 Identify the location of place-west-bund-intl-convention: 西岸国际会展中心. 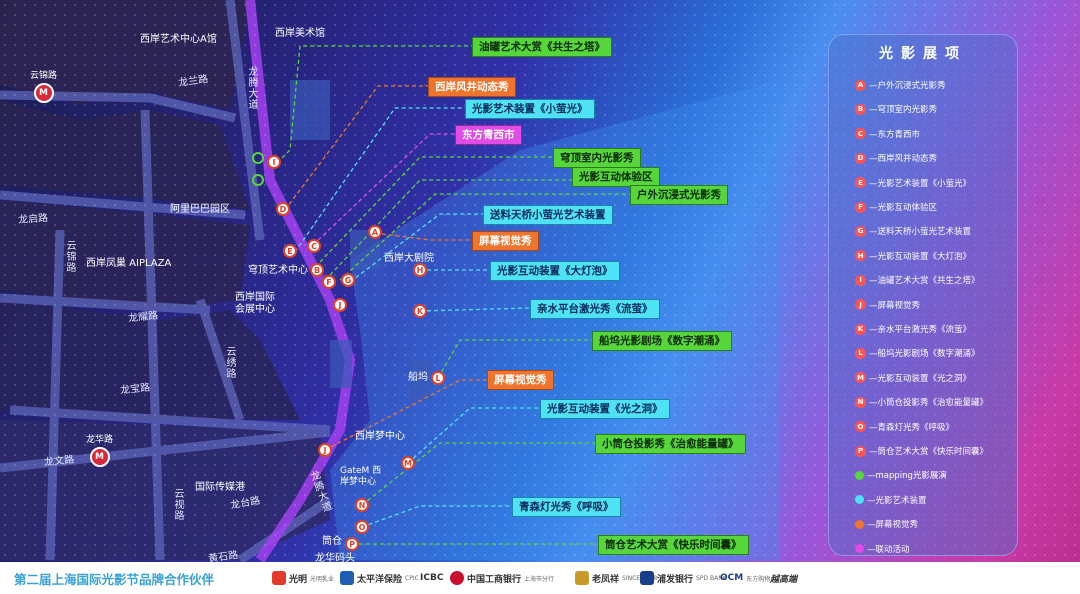
(255, 303).